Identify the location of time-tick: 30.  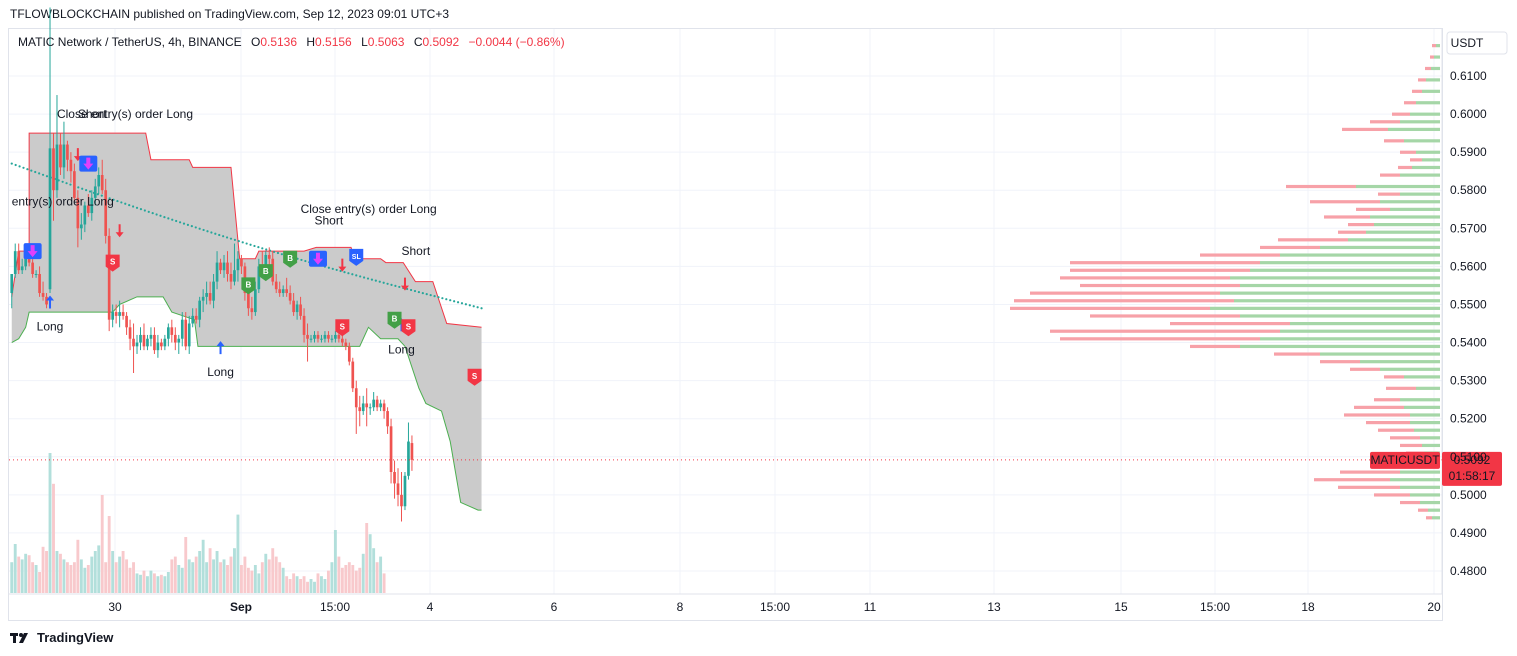
(115, 607).